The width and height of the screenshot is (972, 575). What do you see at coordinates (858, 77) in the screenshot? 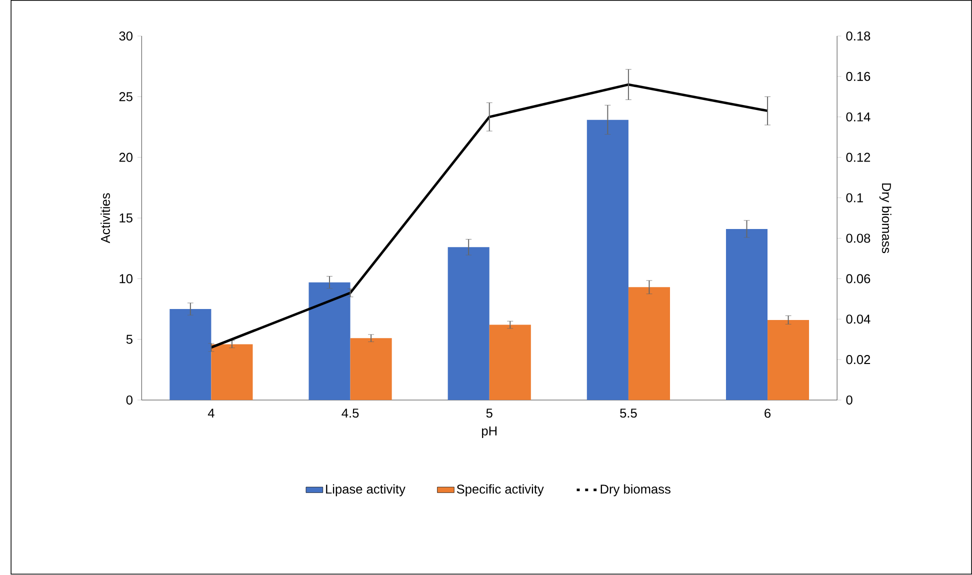
I see `y2-tick-label: 0.16` at bounding box center [858, 77].